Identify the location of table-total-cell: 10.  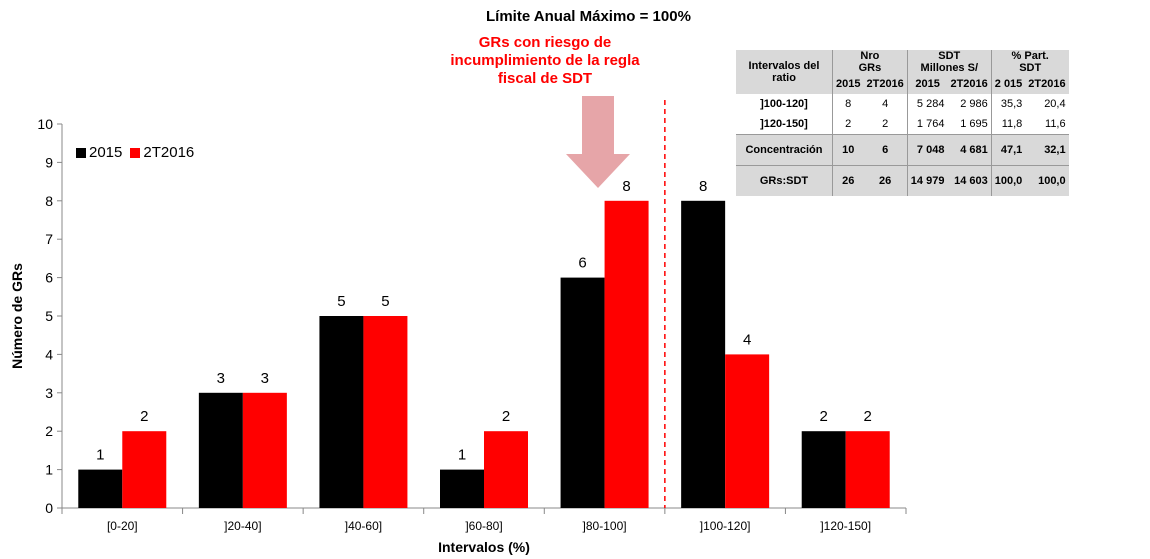
(848, 150).